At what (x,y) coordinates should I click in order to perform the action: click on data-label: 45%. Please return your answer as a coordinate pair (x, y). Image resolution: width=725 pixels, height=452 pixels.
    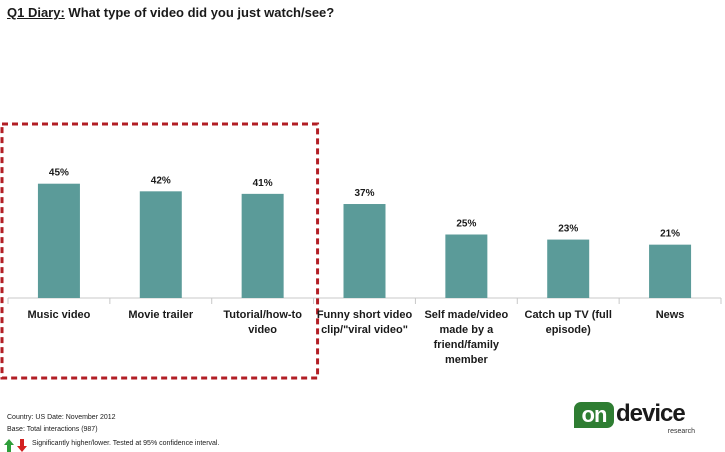
    Looking at the image, I should click on (59, 173).